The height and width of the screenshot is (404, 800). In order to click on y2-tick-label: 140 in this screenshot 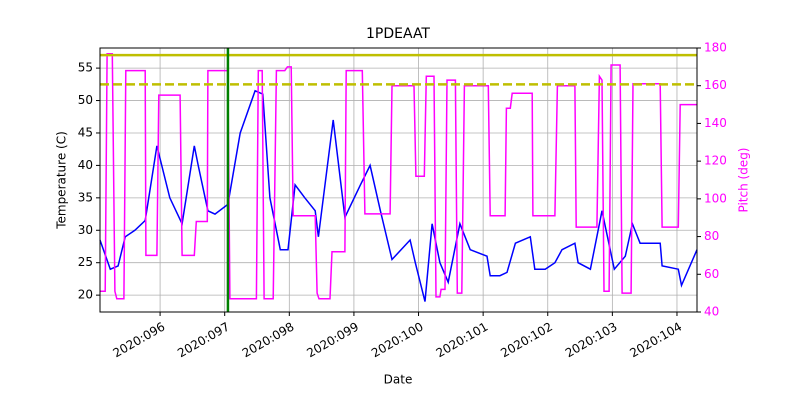, I will do `click(715, 123)`.